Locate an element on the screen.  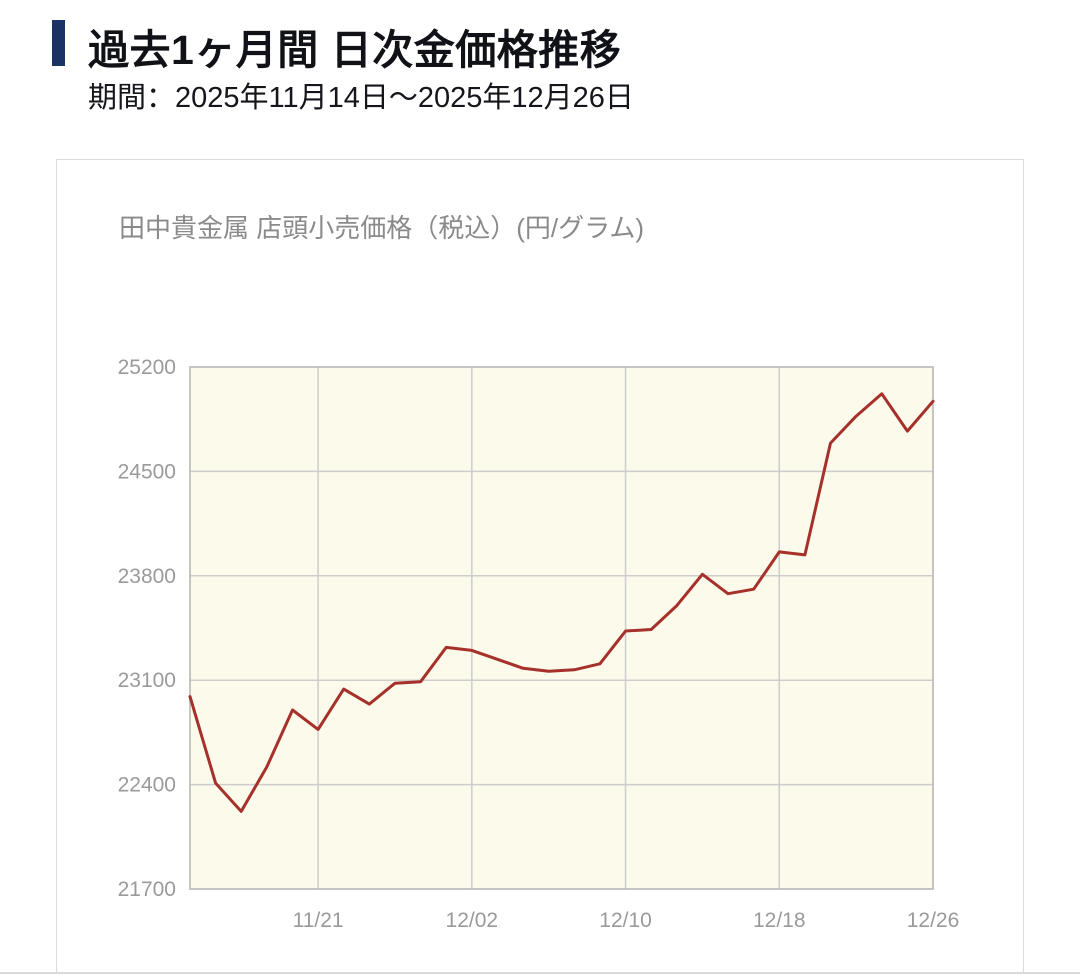
period-label: 期間：2025年11月14日〜2025年12月26日 is located at coordinates (361, 98).